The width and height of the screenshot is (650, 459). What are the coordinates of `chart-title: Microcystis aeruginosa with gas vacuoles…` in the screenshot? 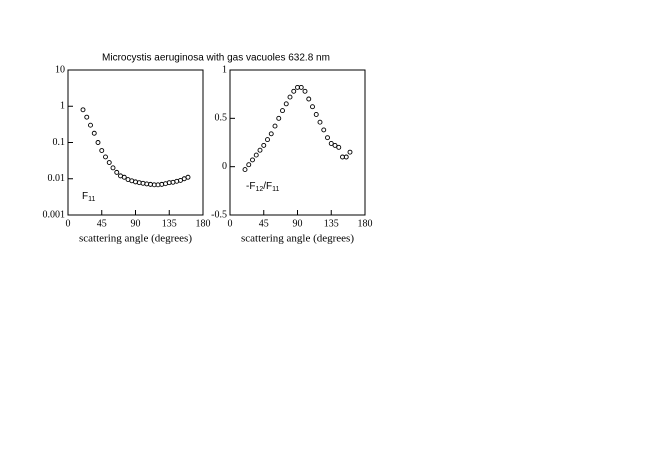 It's located at (216, 58).